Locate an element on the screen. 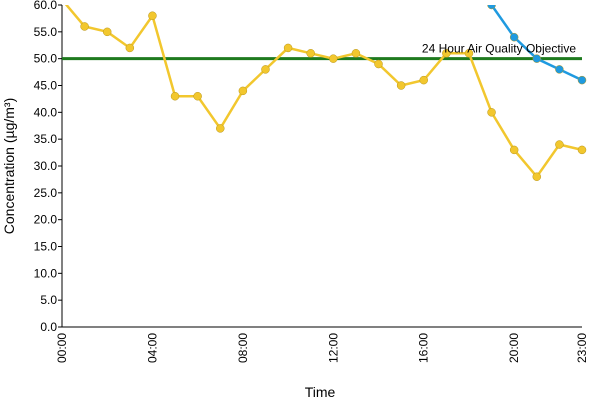 This screenshot has height=400, width=600. y-tick-label: 50.0 is located at coordinates (46, 59).